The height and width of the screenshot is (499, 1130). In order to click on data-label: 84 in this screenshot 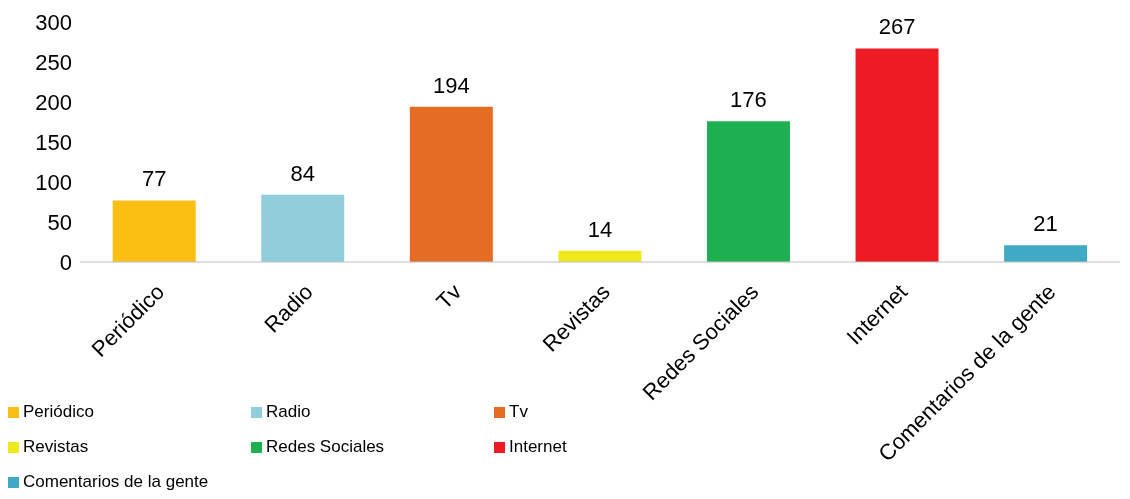, I will do `click(302, 173)`.